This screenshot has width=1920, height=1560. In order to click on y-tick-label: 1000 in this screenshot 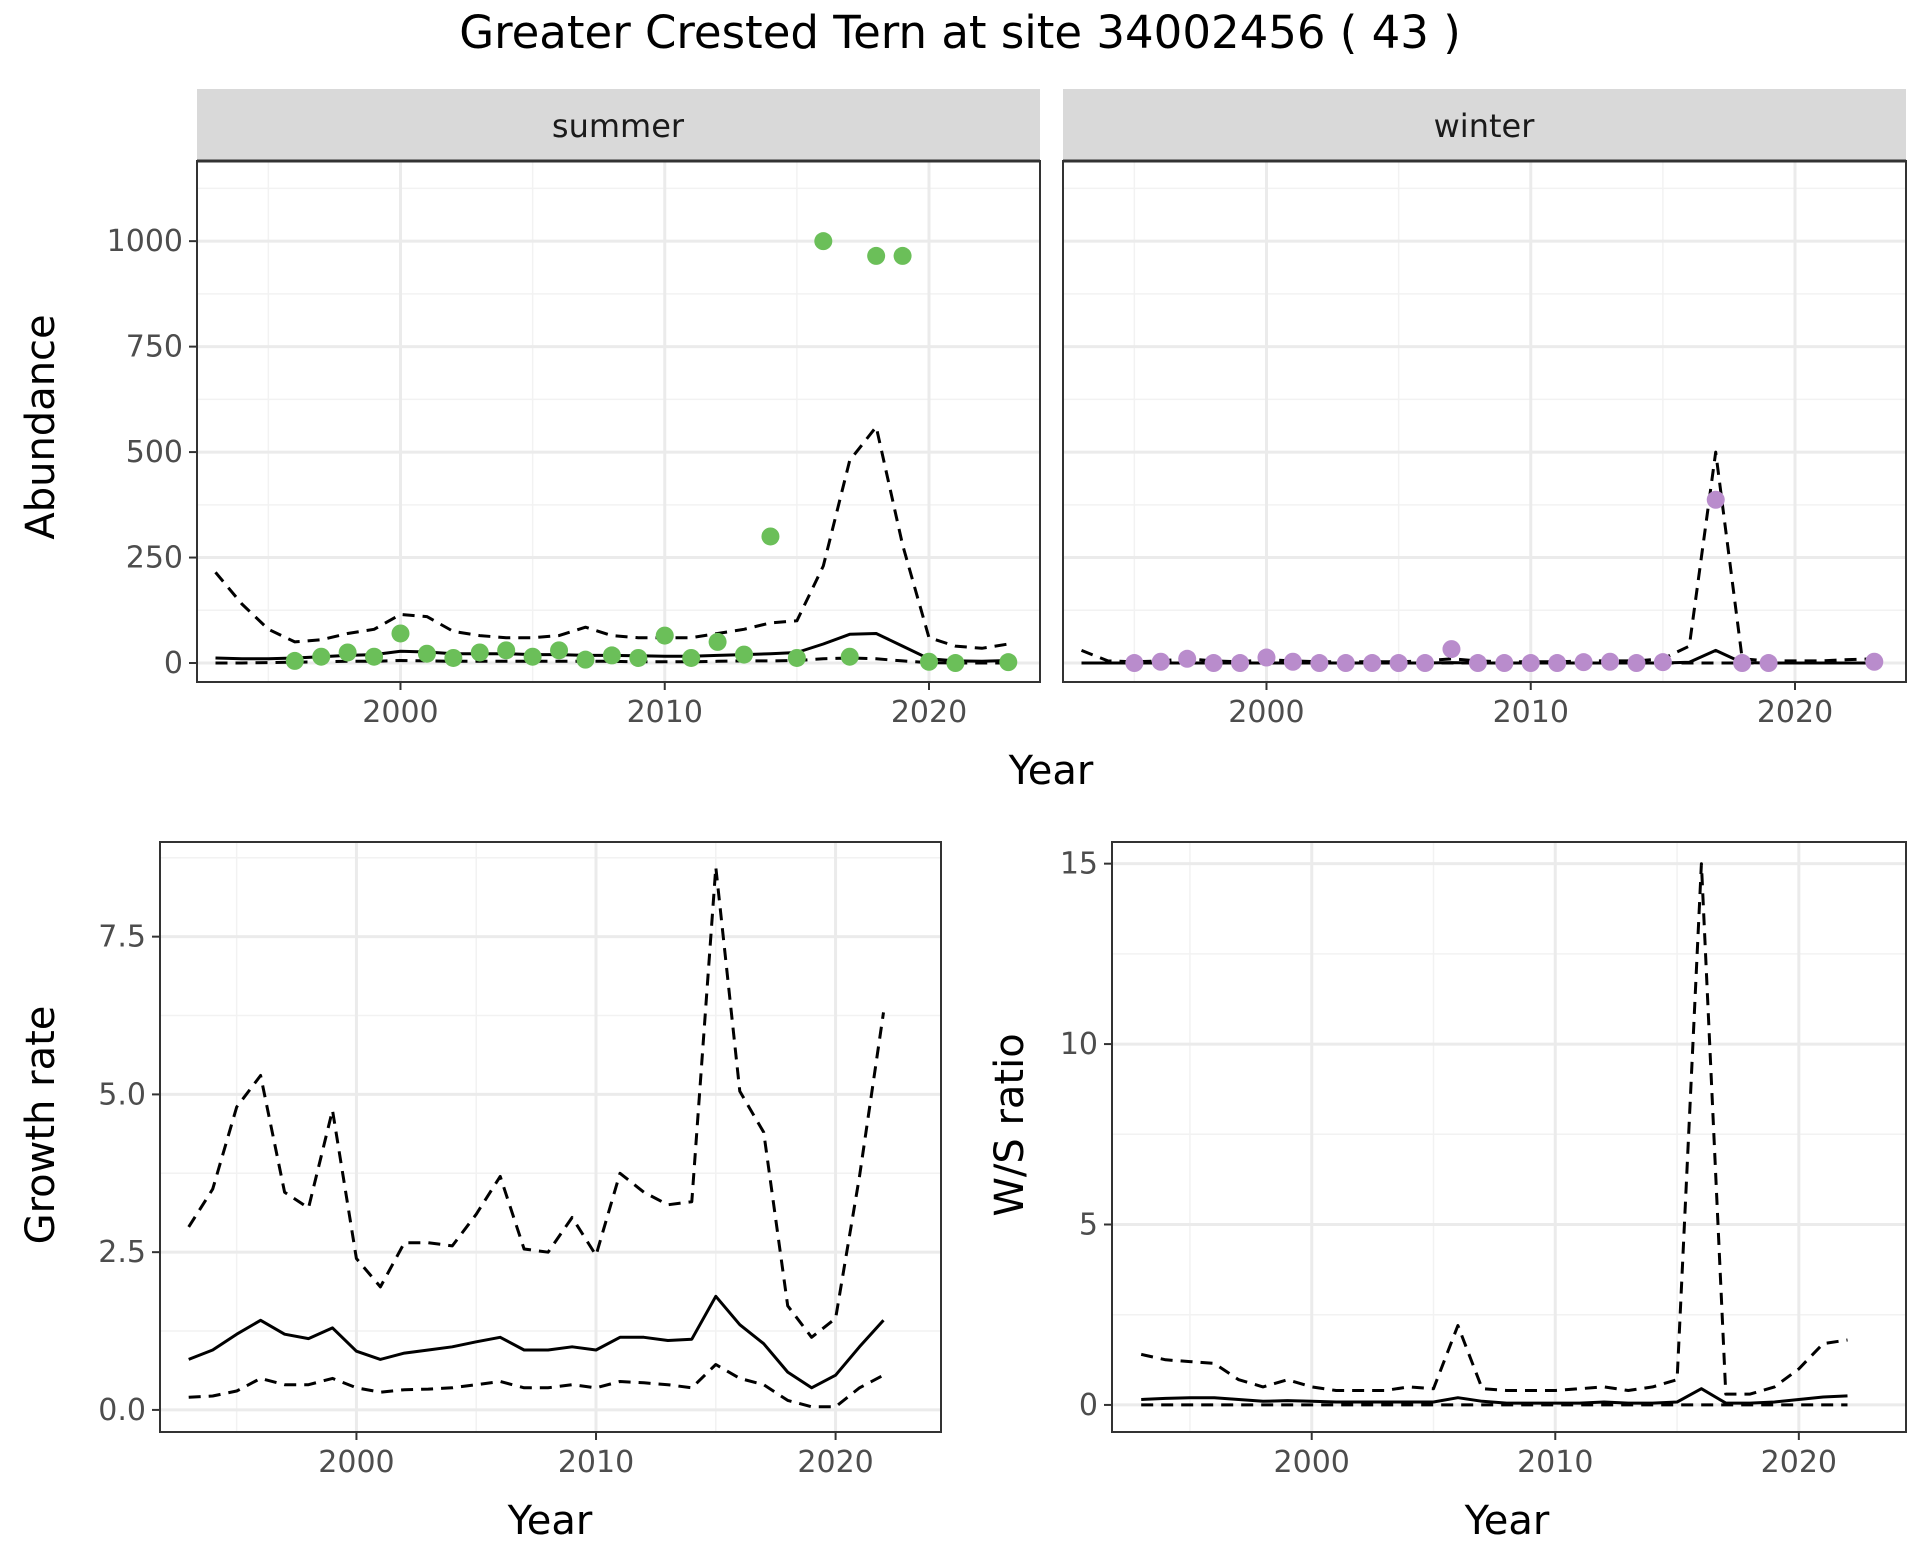, I will do `click(145, 241)`.